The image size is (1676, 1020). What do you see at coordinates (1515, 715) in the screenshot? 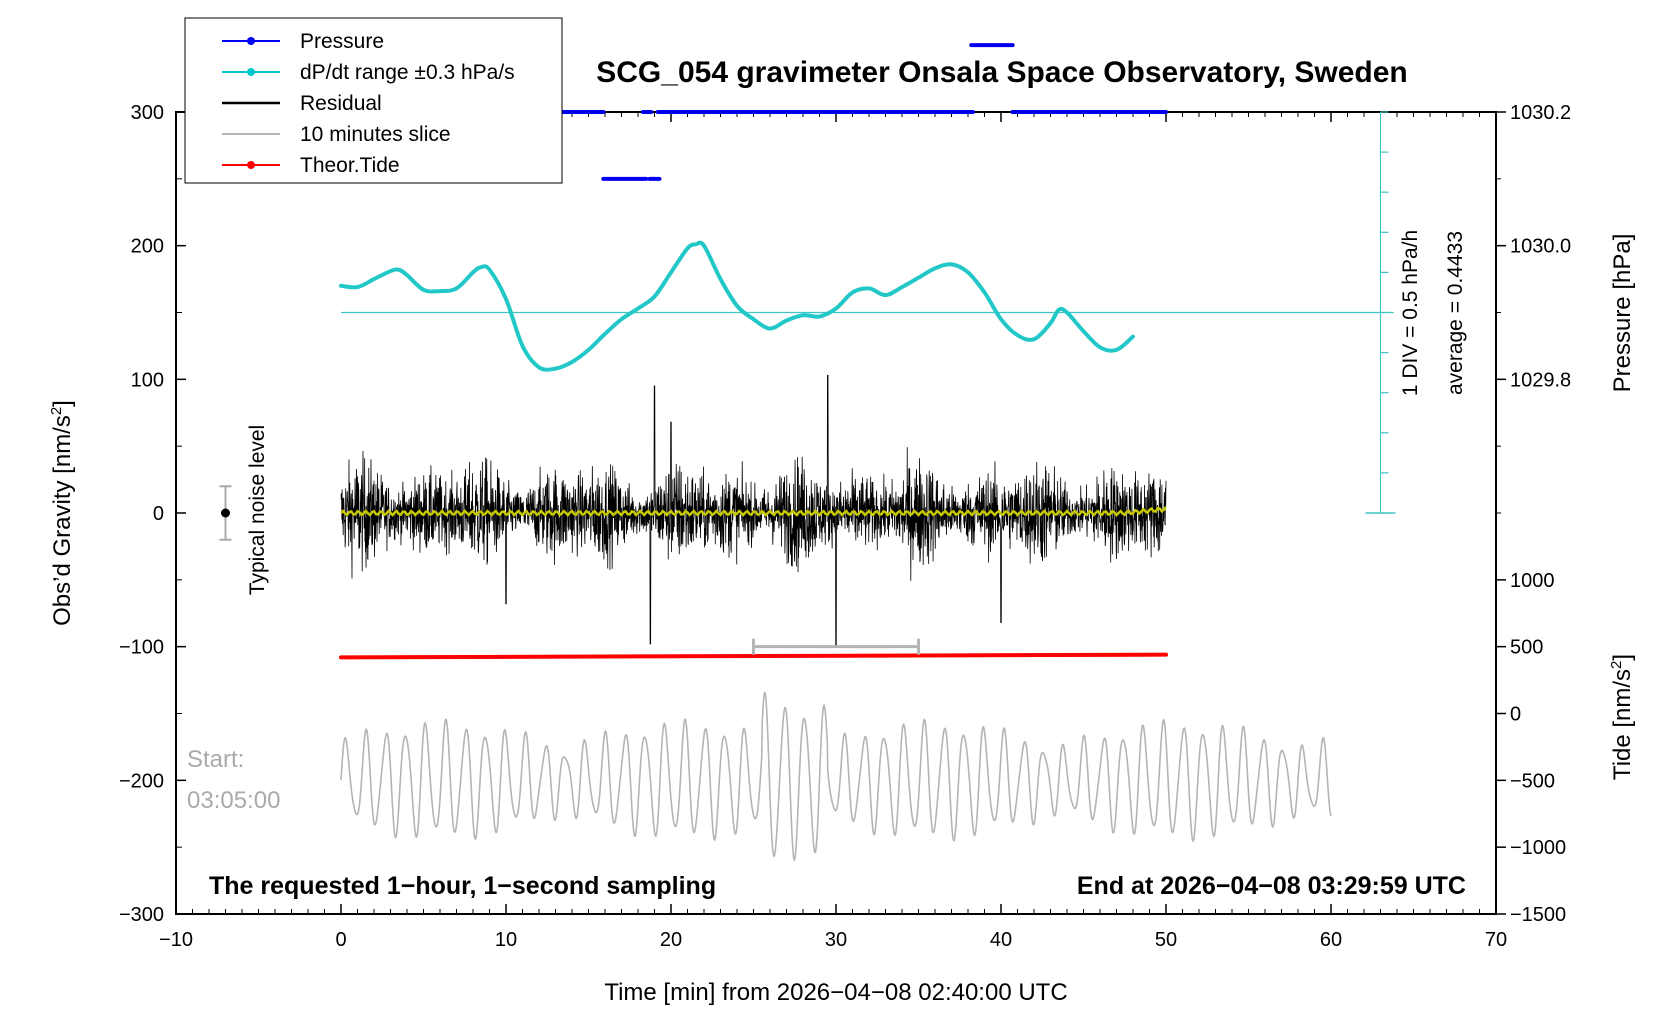
I see `tide-tick-label: 0` at bounding box center [1515, 715].